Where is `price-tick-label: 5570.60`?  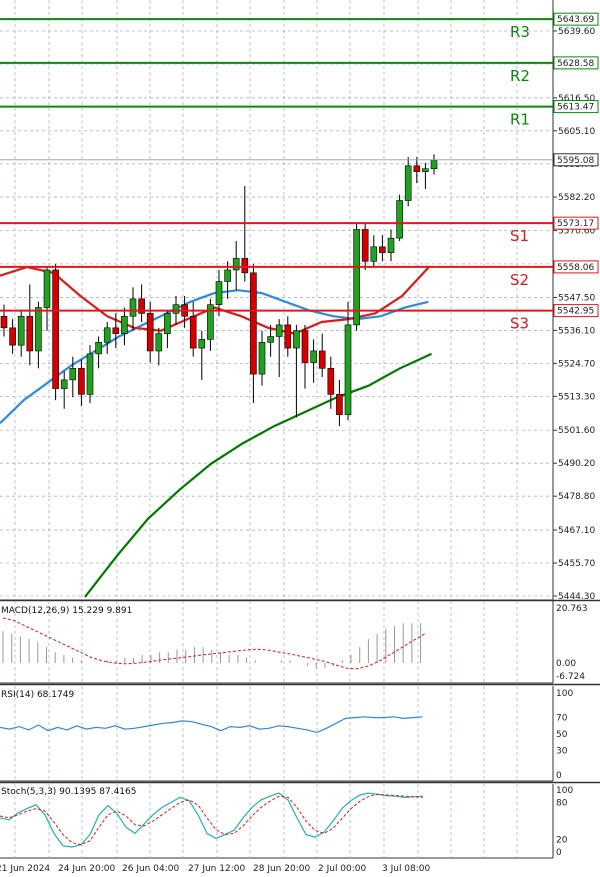 price-tick-label: 5570.60 is located at coordinates (576, 232).